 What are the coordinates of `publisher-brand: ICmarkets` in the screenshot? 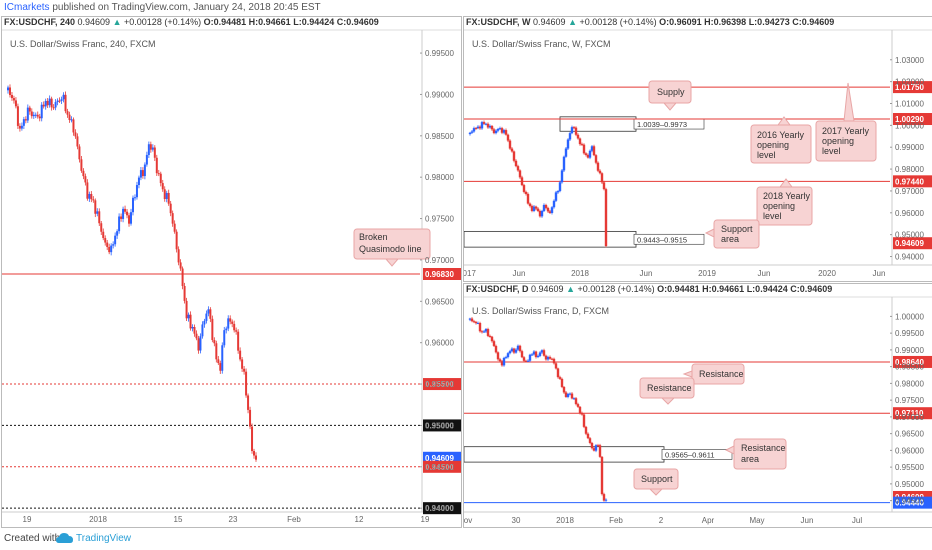 It's located at (27, 7).